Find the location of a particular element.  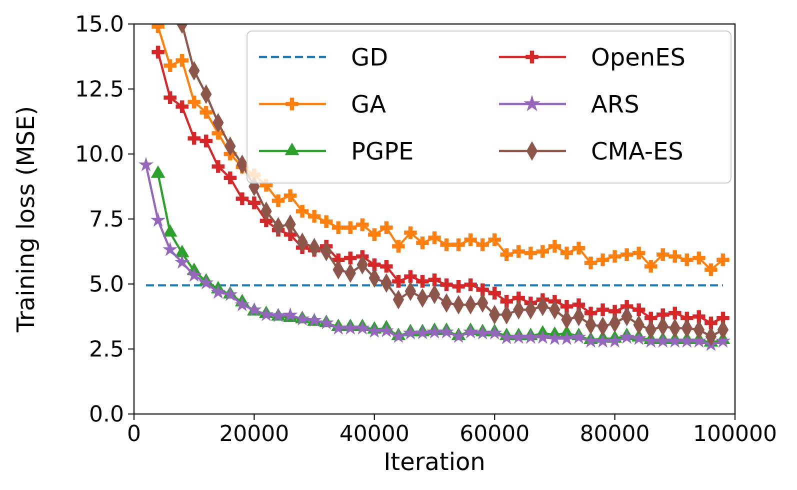

legend-label: CMA-ES is located at coordinates (637, 152).